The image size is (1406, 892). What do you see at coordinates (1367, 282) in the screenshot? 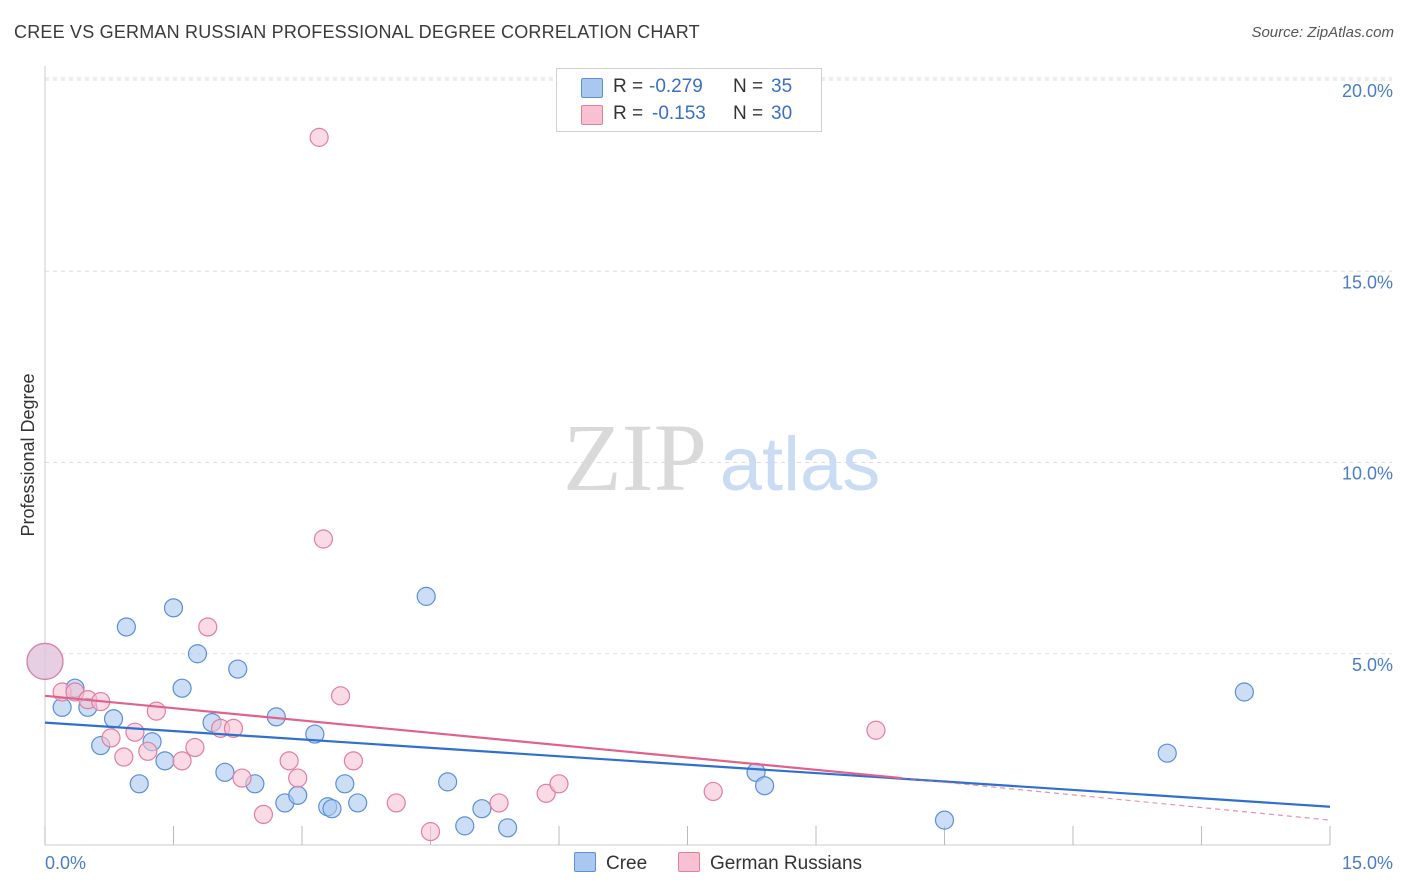
I see `y-tick-label: 15.0%` at bounding box center [1367, 282].